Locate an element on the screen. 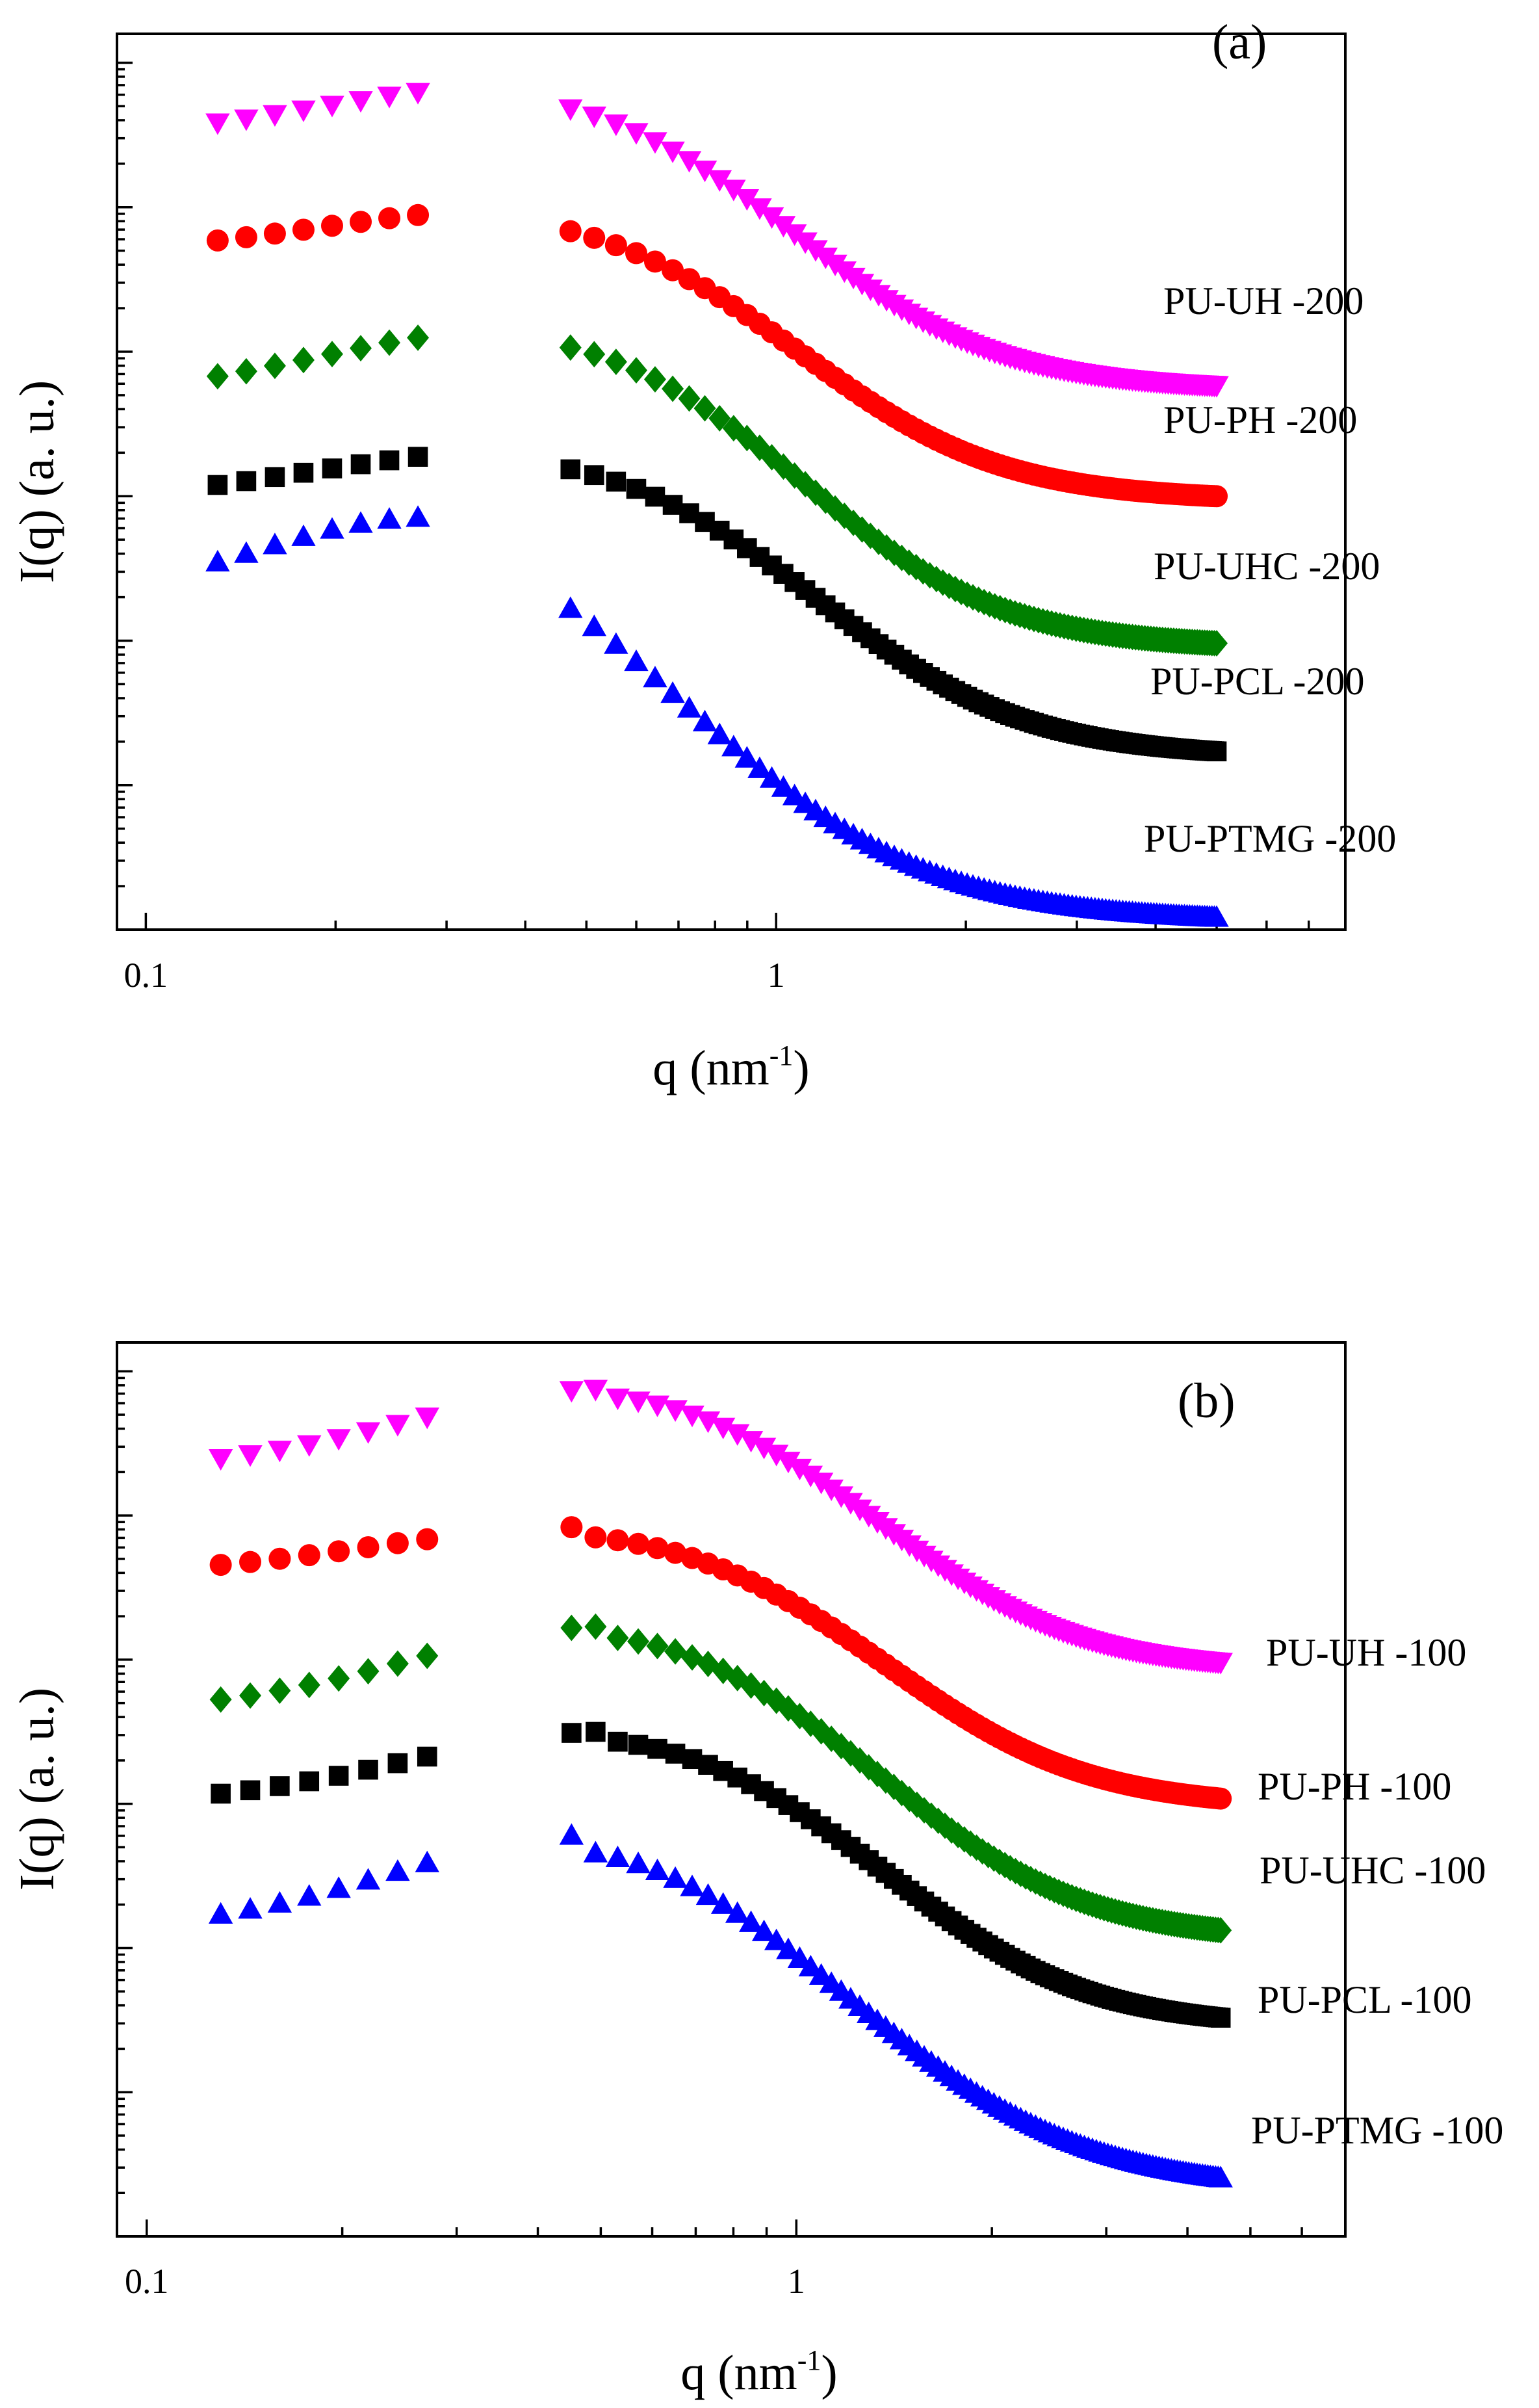 The height and width of the screenshot is (2408, 1539). y-axis-title-b: I(q) (a. u.) is located at coordinates (37, 1790).